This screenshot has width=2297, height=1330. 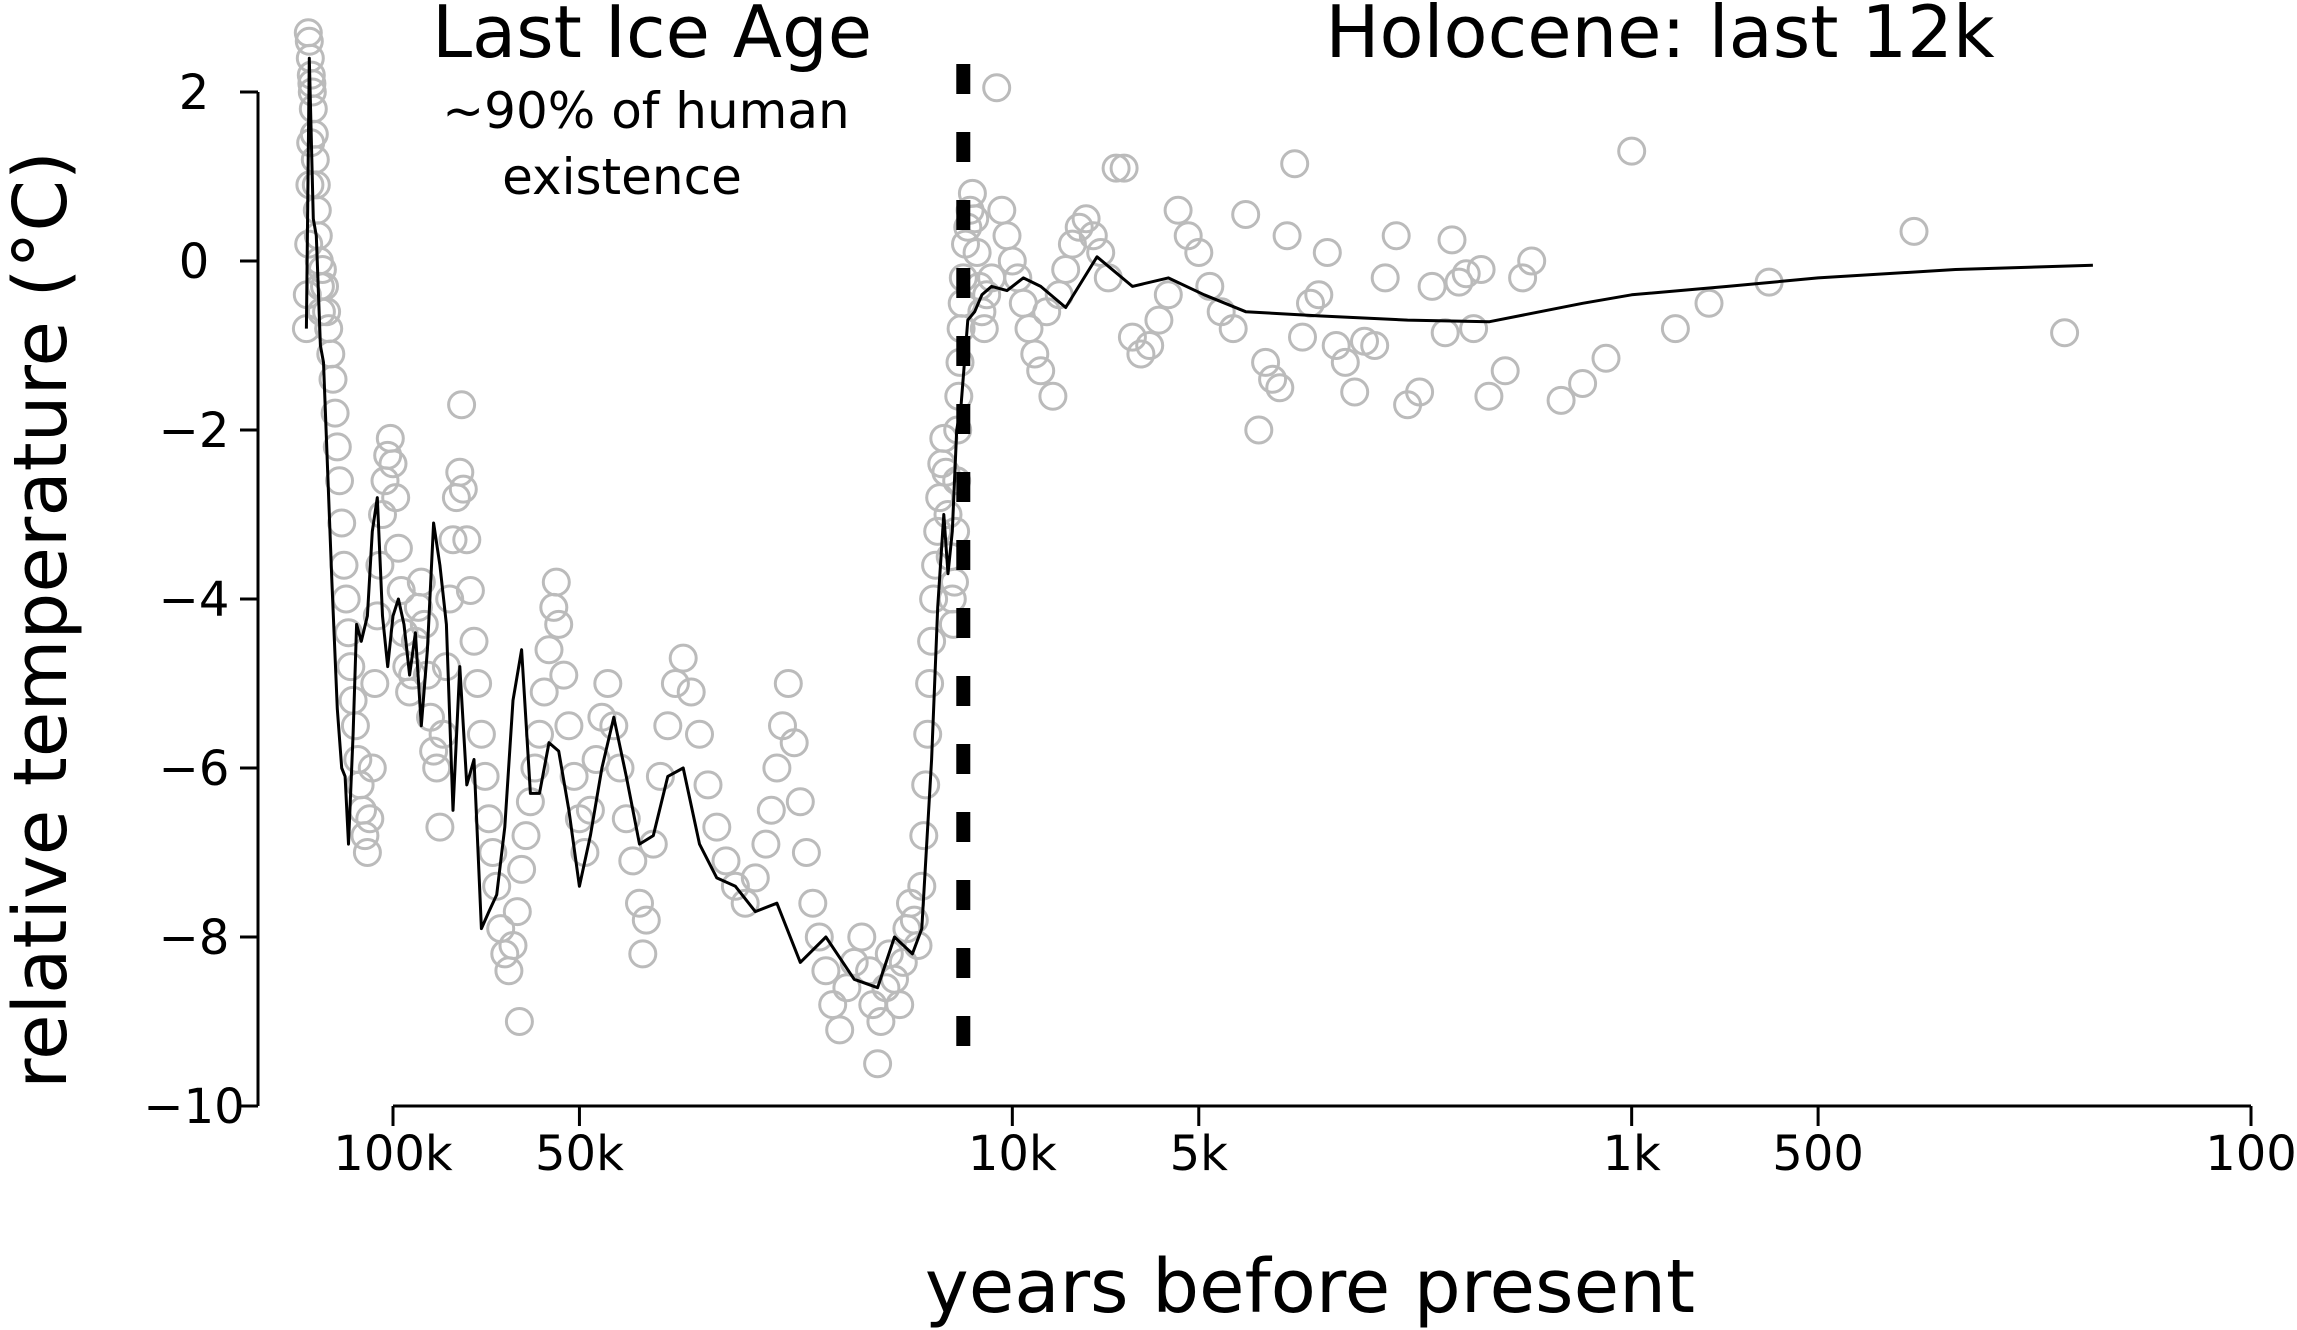 I want to click on annotation-ice-age-title: Last Ice Age, so click(x=652, y=37).